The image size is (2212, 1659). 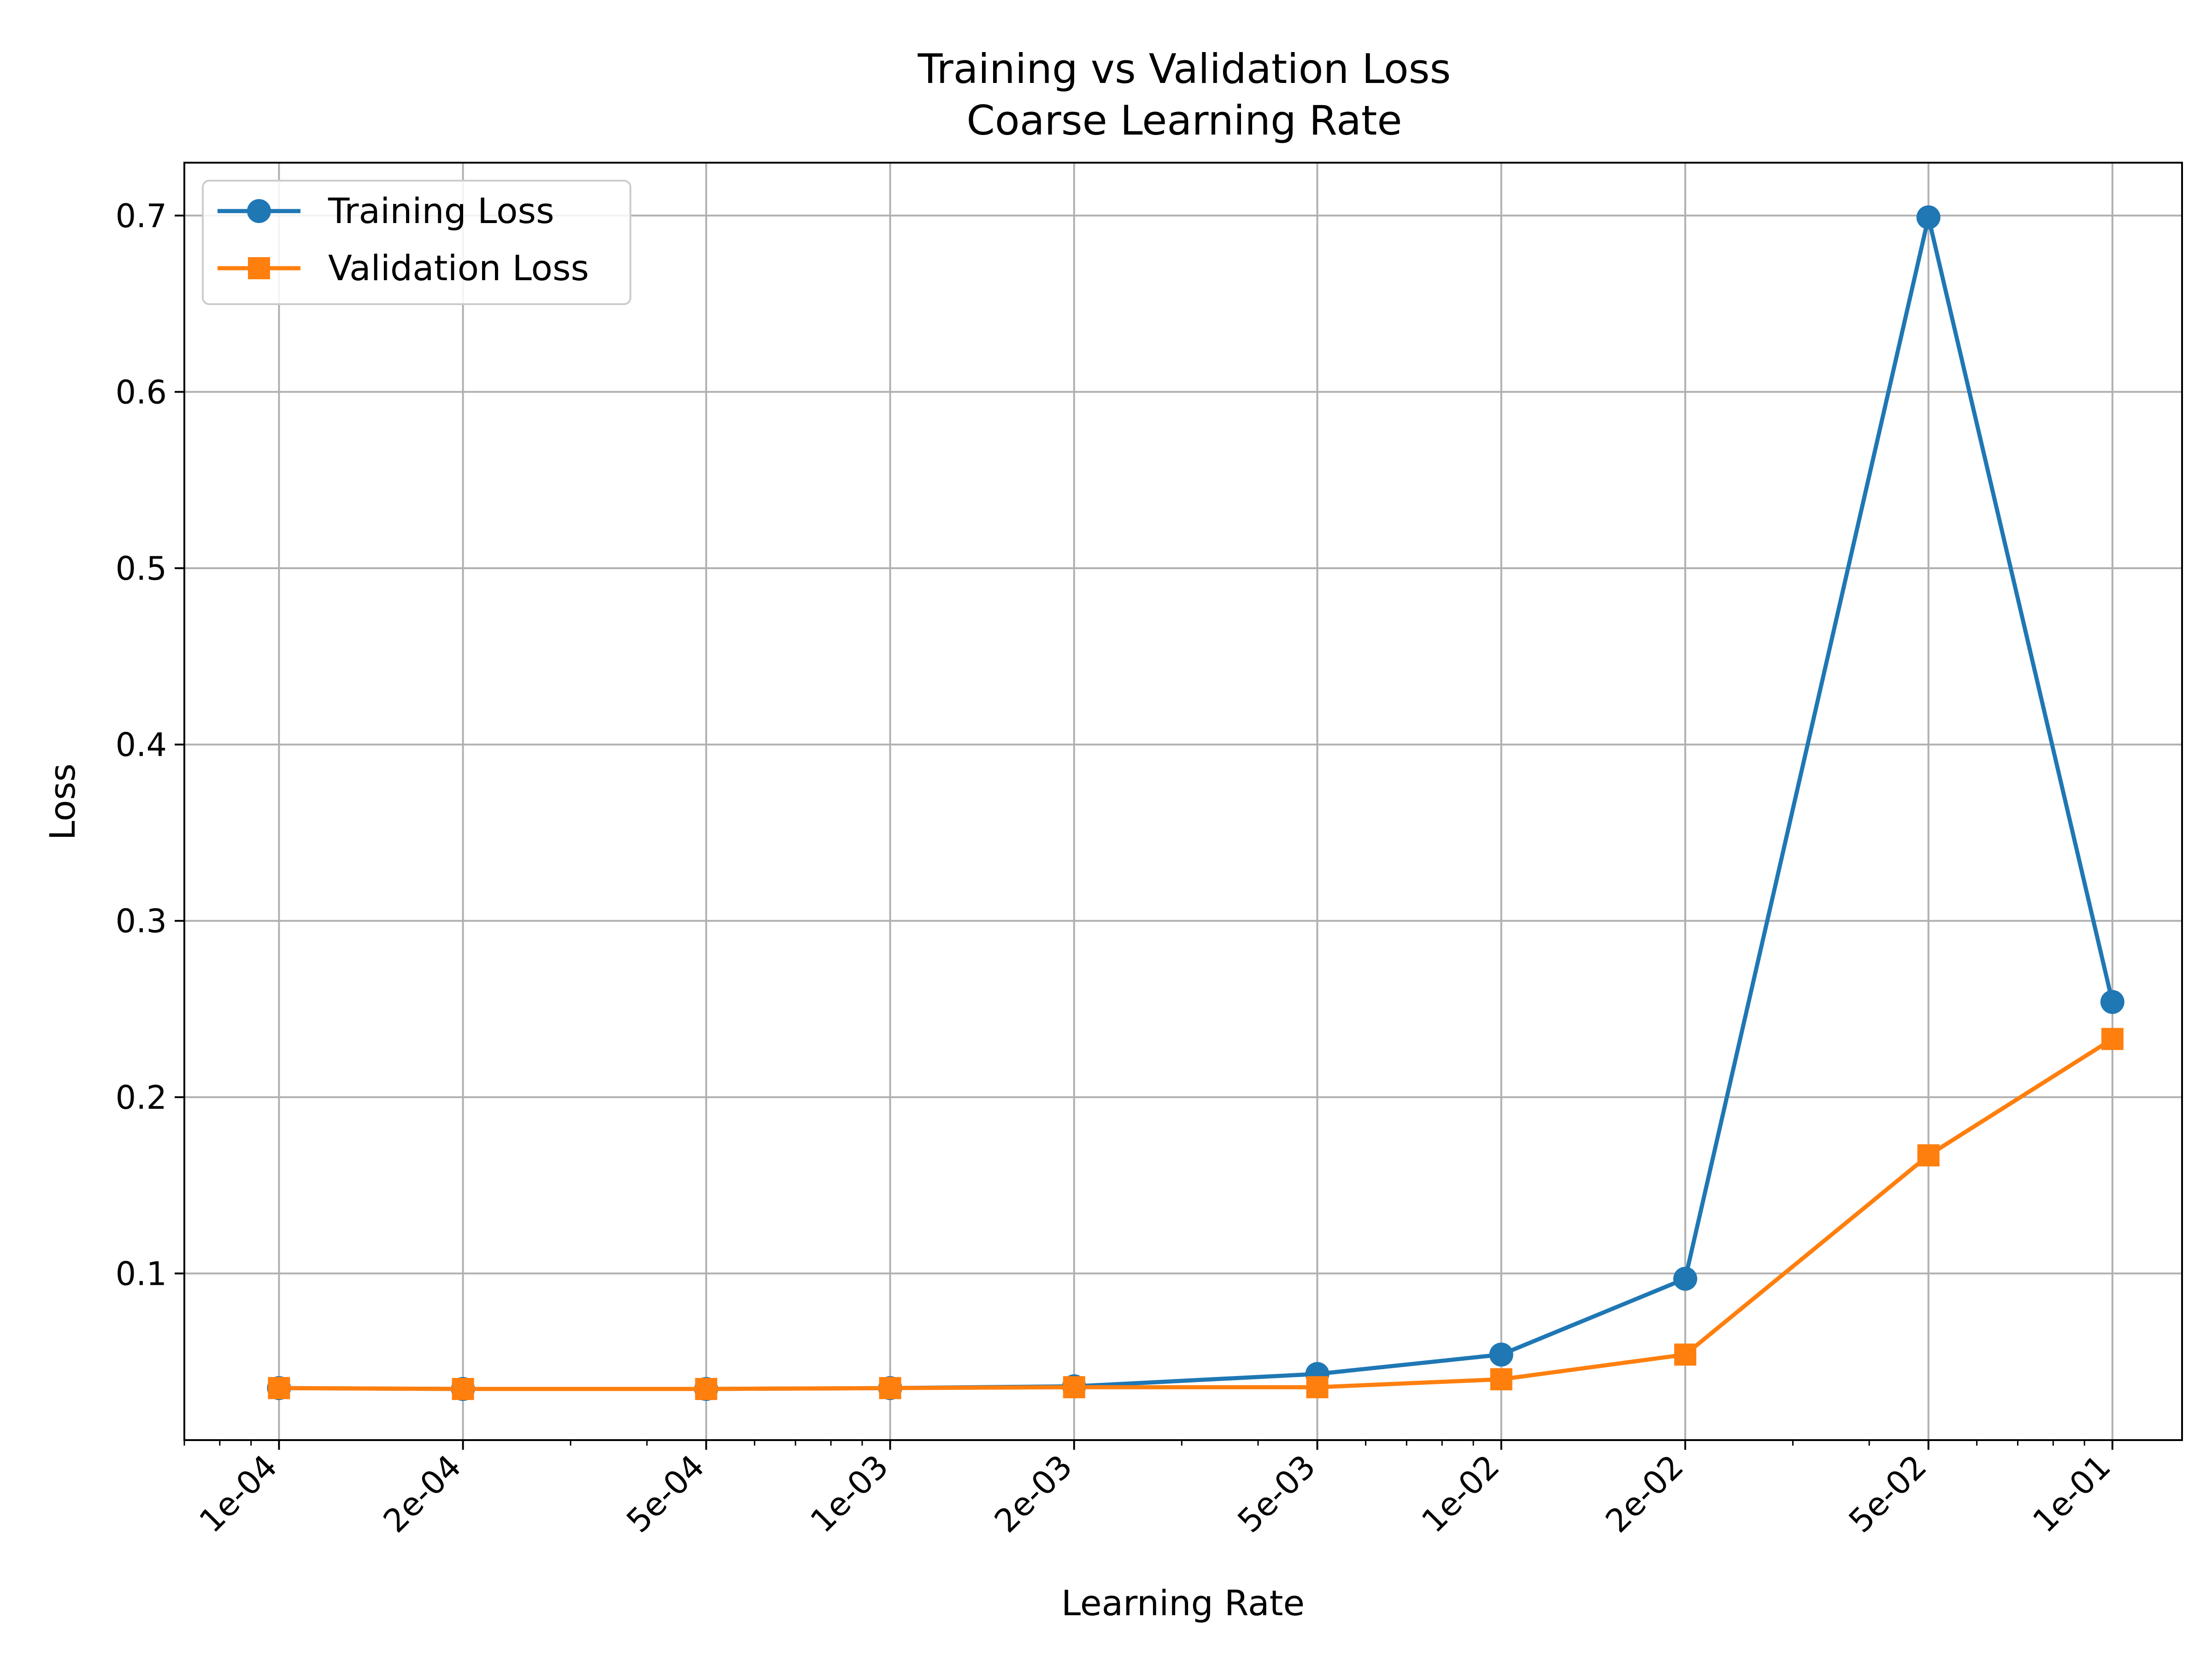 What do you see at coordinates (62, 802) in the screenshot?
I see `y-axis-label: Loss` at bounding box center [62, 802].